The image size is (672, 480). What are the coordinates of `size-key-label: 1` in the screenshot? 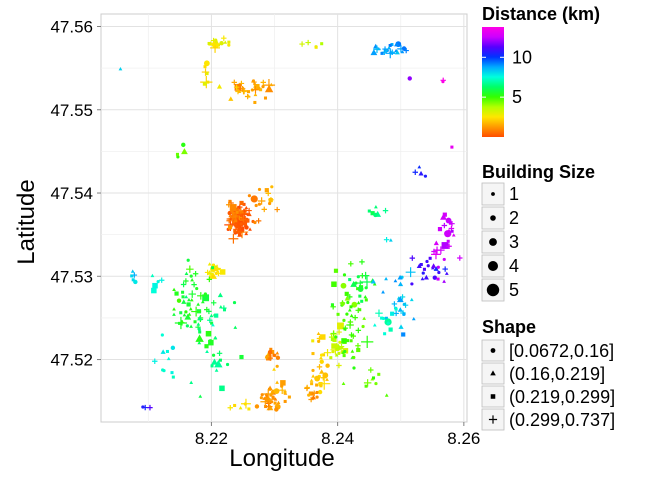 It's located at (514, 194).